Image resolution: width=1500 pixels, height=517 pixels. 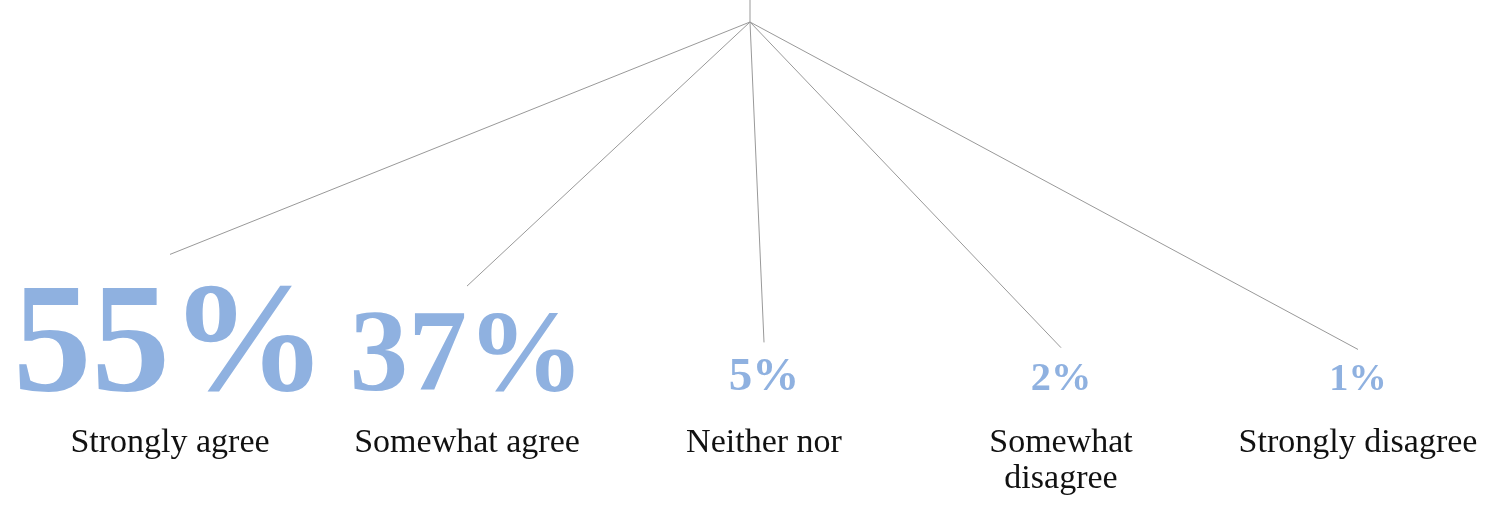 I want to click on category-label: Strongly agree, so click(x=170, y=440).